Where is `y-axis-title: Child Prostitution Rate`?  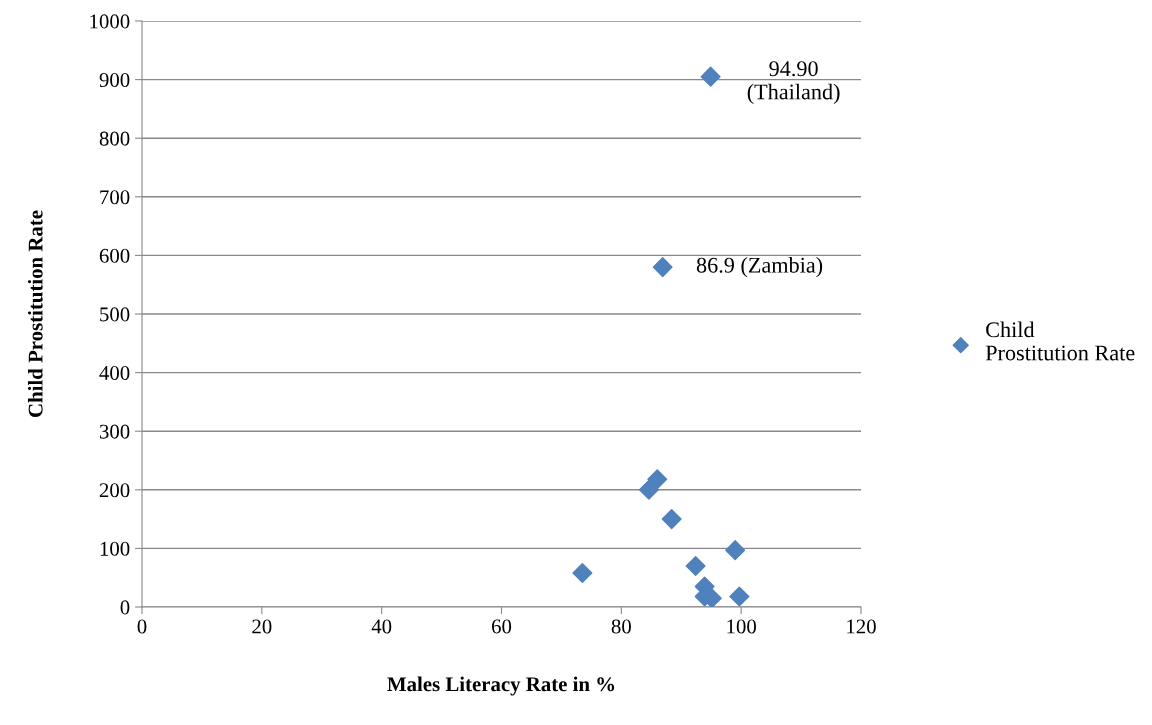 y-axis-title: Child Prostitution Rate is located at coordinates (35, 313).